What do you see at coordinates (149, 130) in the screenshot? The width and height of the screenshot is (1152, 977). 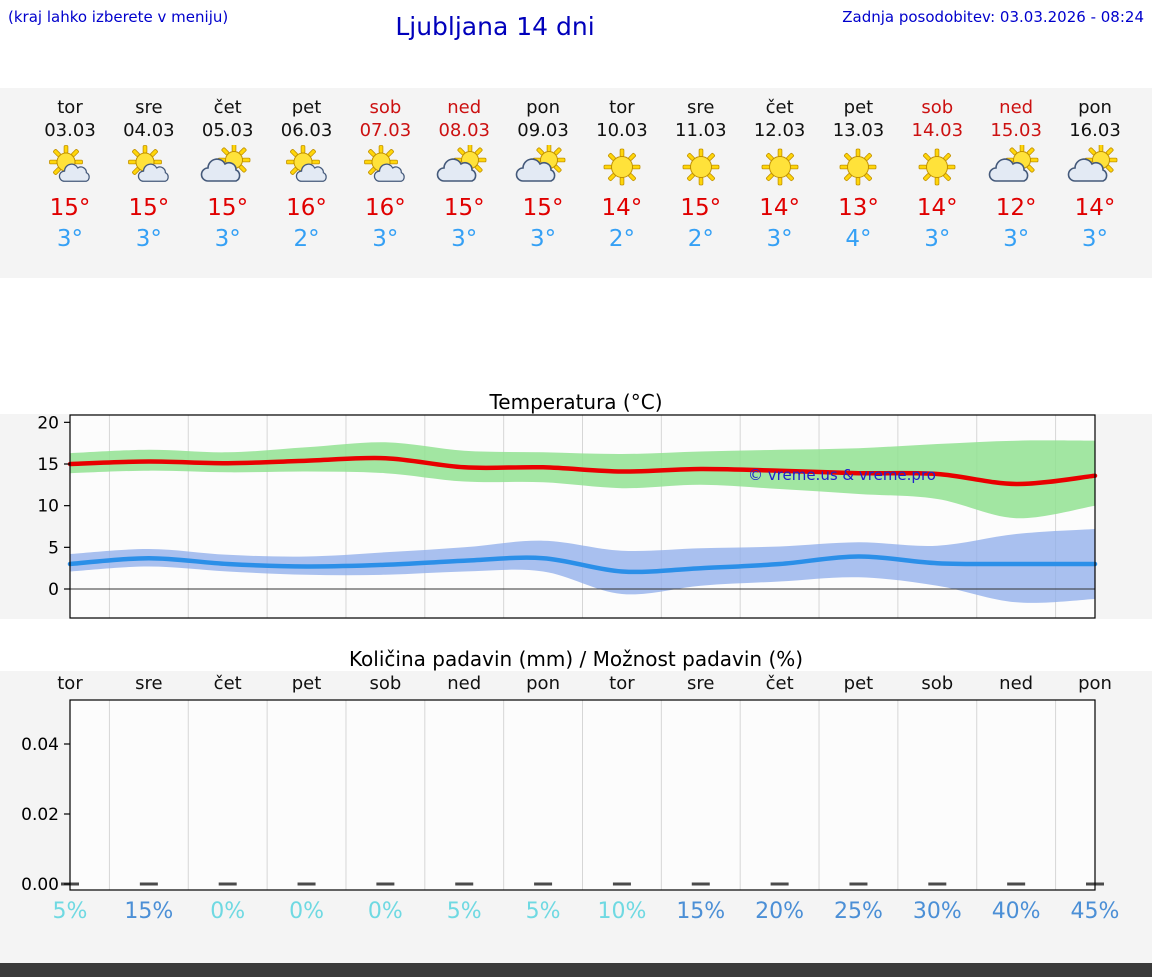 I see `day-date: 04.03` at bounding box center [149, 130].